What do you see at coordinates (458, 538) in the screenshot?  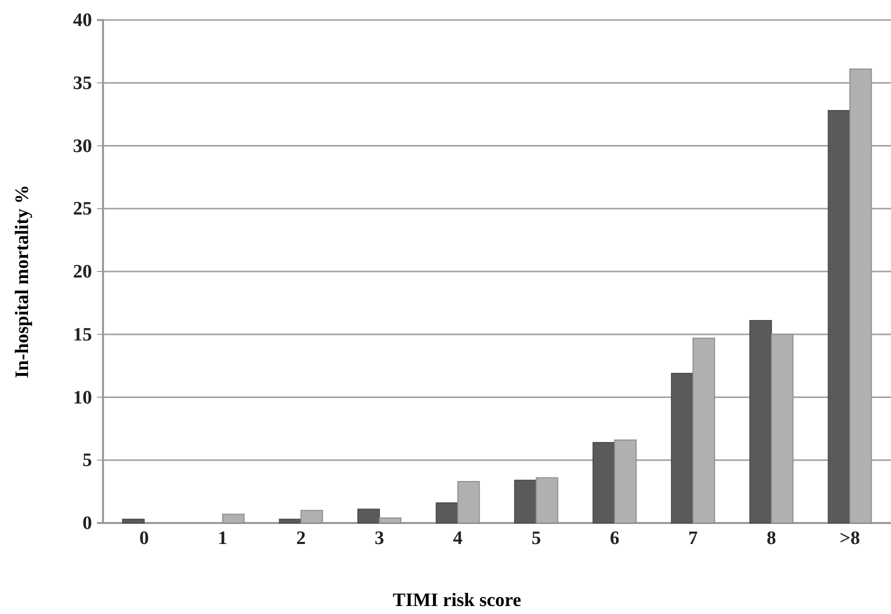 I see `x-tick-label: 4` at bounding box center [458, 538].